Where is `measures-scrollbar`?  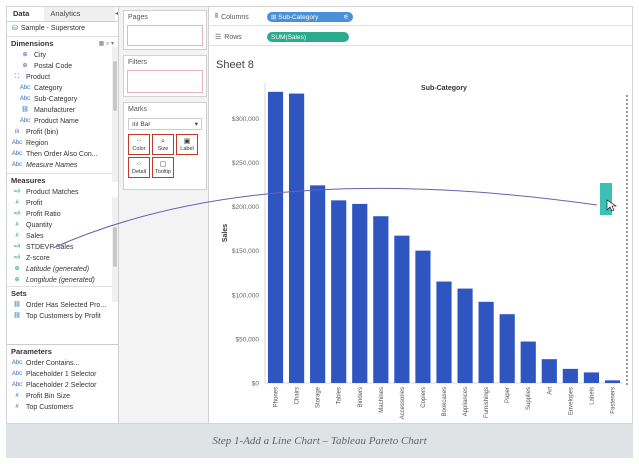 measures-scrollbar is located at coordinates (115, 249).